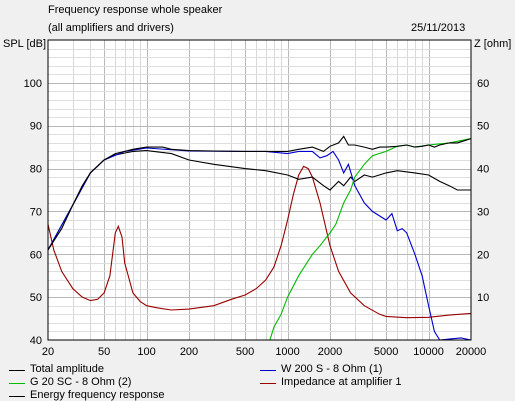  I want to click on y-left-tick-label: 100, so click(33, 84).